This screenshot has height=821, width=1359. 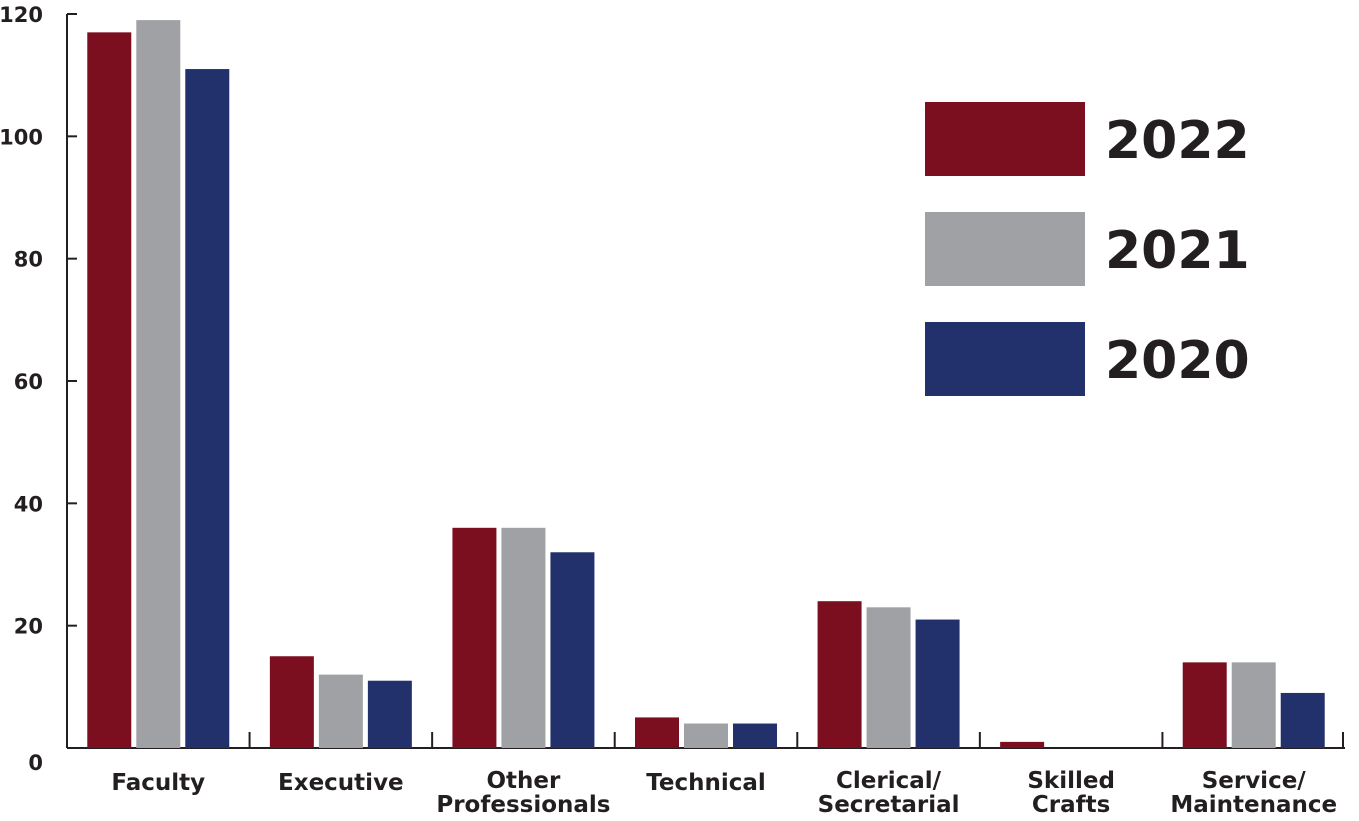 I want to click on x-category-label: Other, so click(x=523, y=781).